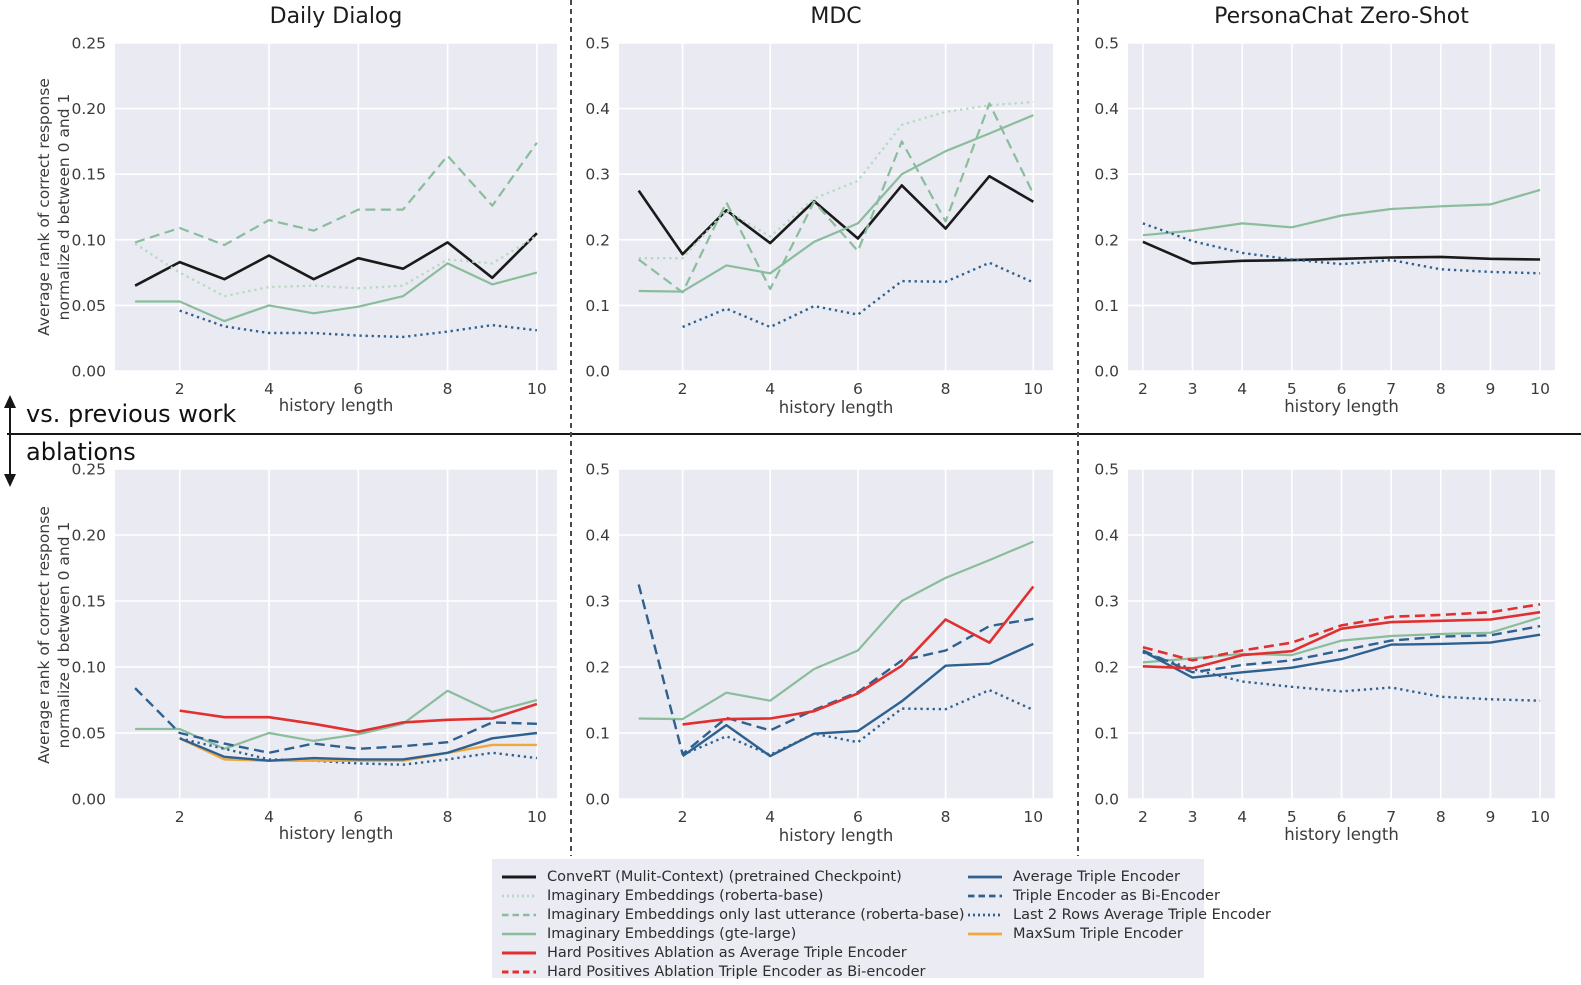 Image resolution: width=1581 pixels, height=985 pixels. Describe the element at coordinates (1292, 389) in the screenshot. I see `svg-text: 5` at that location.